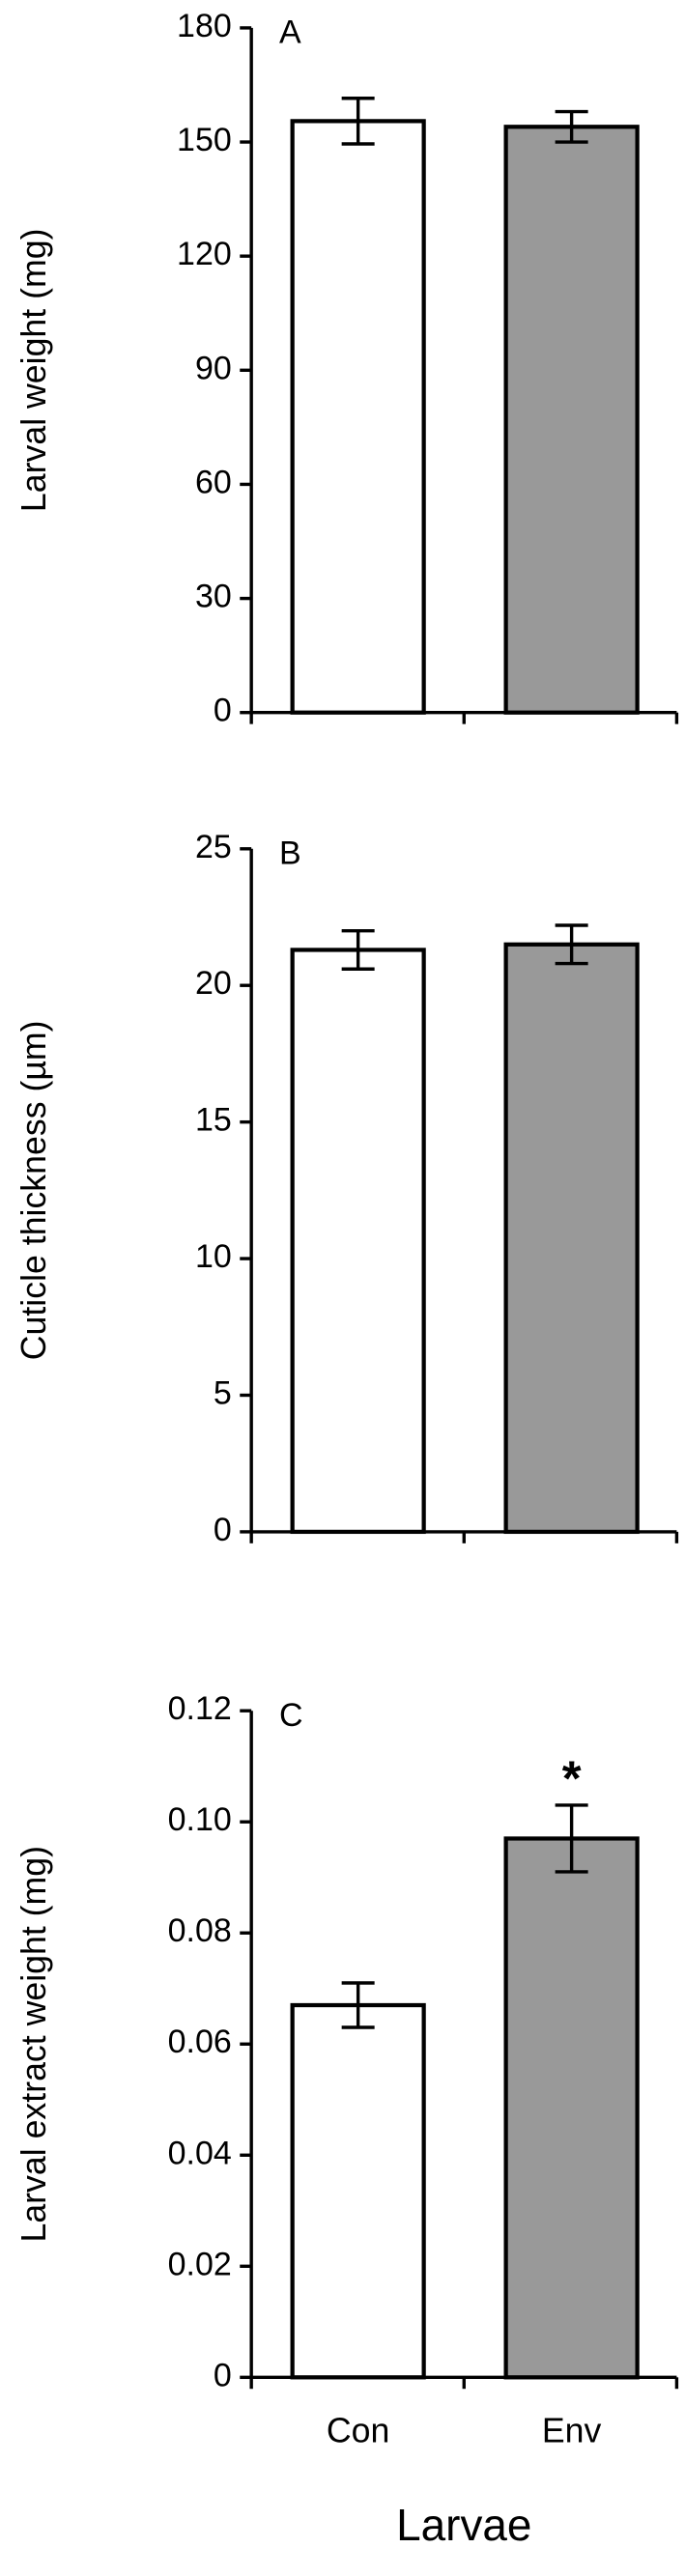 The image size is (685, 2576). I want to click on y-tick-label: 20, so click(213, 983).